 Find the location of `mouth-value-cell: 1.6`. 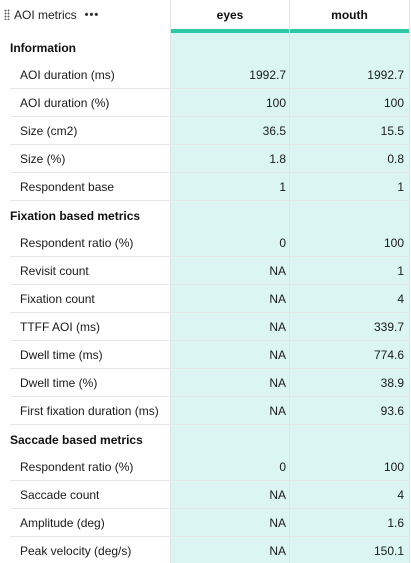

mouth-value-cell: 1.6 is located at coordinates (395, 523).